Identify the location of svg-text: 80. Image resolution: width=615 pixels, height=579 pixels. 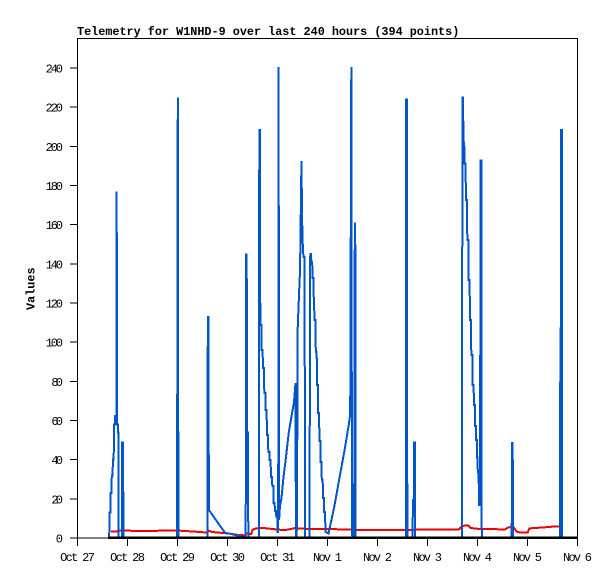
(57, 383).